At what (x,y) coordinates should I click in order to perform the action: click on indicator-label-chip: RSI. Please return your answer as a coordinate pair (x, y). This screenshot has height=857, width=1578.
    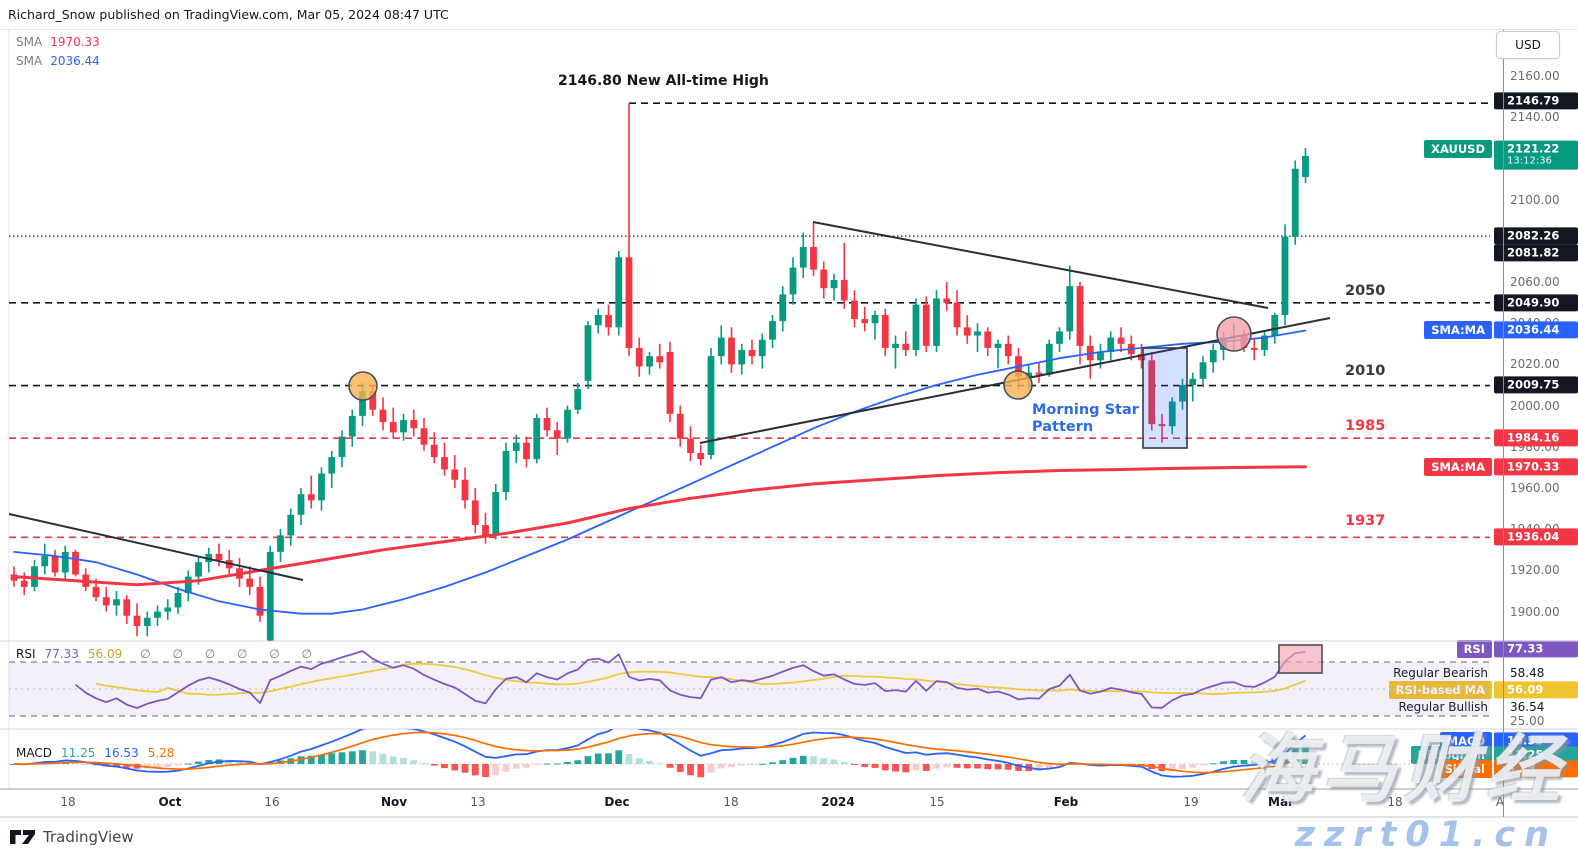
    Looking at the image, I should click on (1474, 649).